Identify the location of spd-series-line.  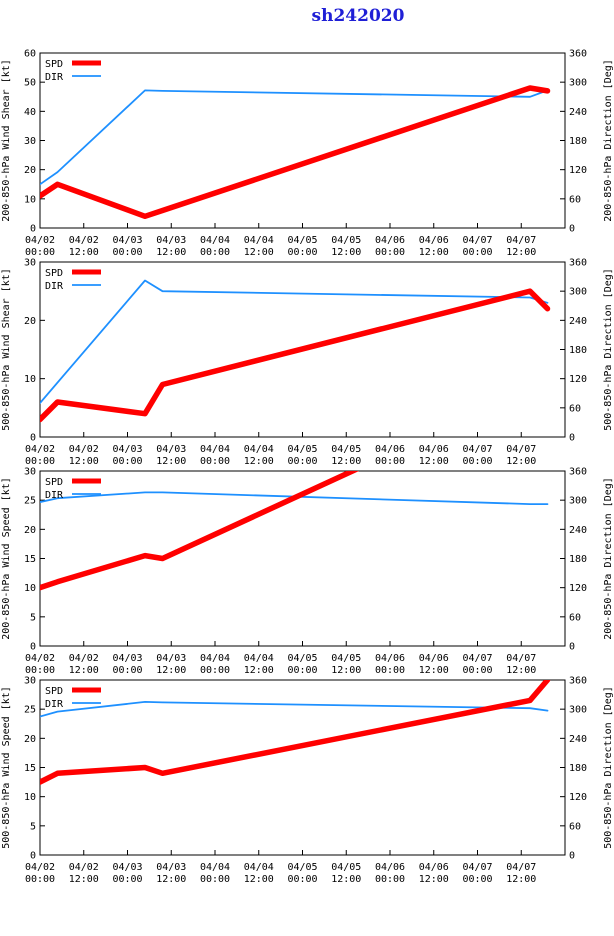
(295, 152).